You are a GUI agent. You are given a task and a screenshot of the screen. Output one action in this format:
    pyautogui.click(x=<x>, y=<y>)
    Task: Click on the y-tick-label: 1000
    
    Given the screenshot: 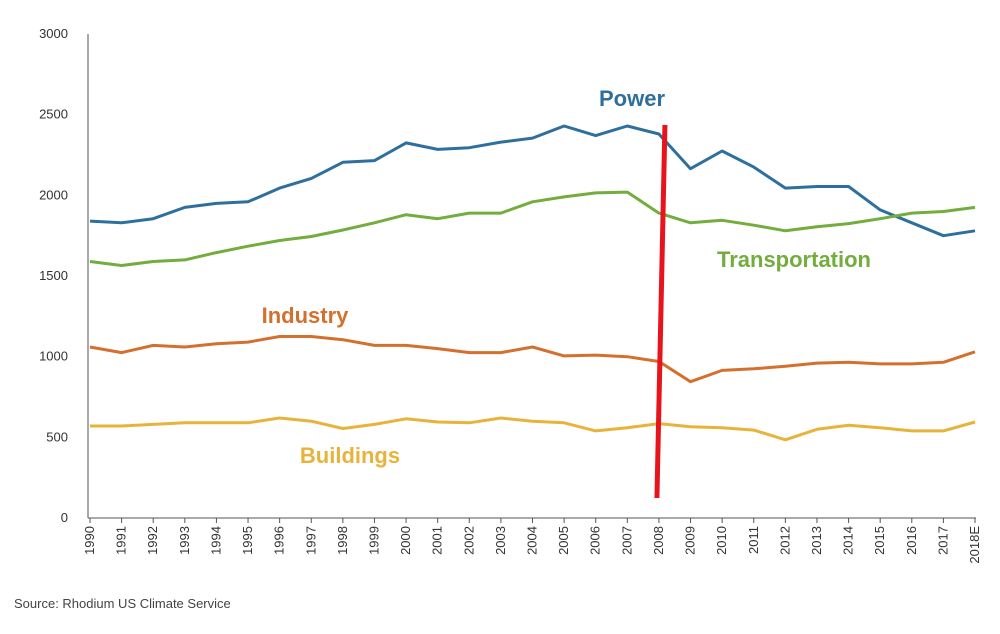 What is the action you would take?
    pyautogui.click(x=53, y=356)
    